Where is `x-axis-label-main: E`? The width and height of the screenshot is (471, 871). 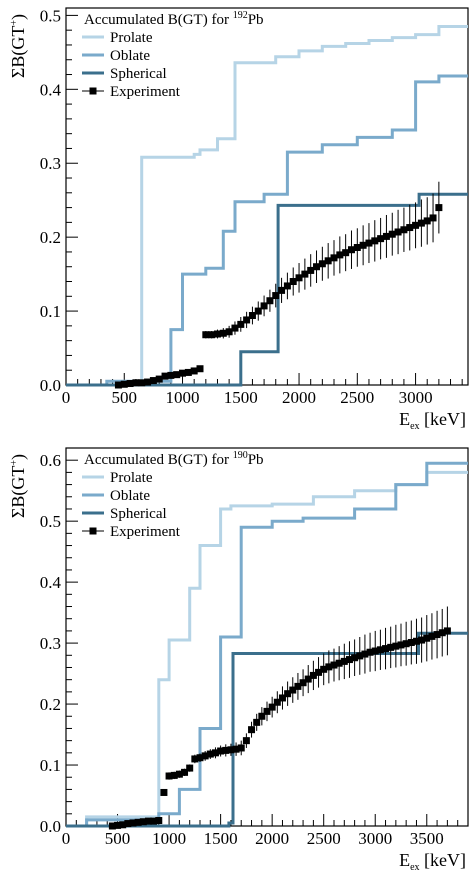 x-axis-label-main: E is located at coordinates (404, 860).